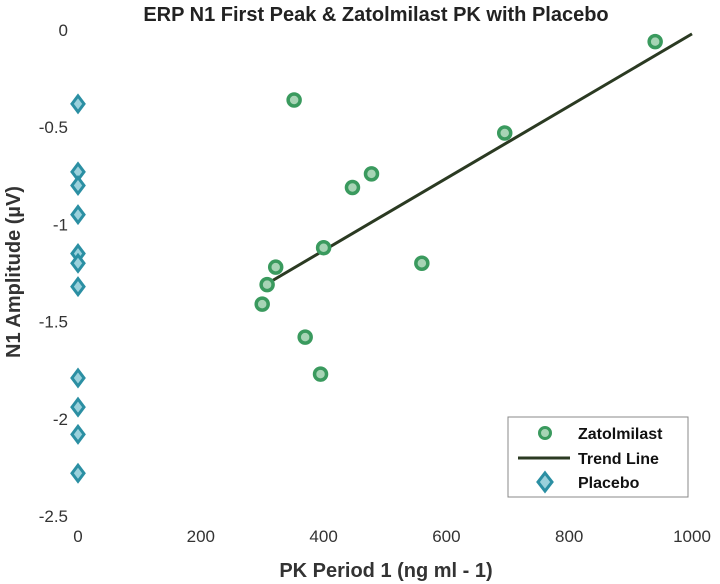 Image resolution: width=720 pixels, height=584 pixels. Describe the element at coordinates (392, 536) in the screenshot. I see `x-axis-ticks: 0 200 400 600 800 1000` at that location.